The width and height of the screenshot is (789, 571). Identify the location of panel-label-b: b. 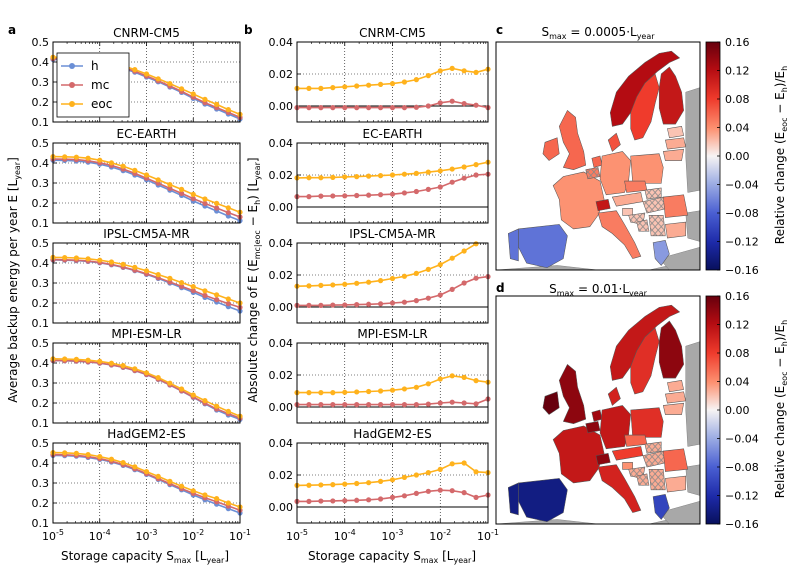
(248, 30).